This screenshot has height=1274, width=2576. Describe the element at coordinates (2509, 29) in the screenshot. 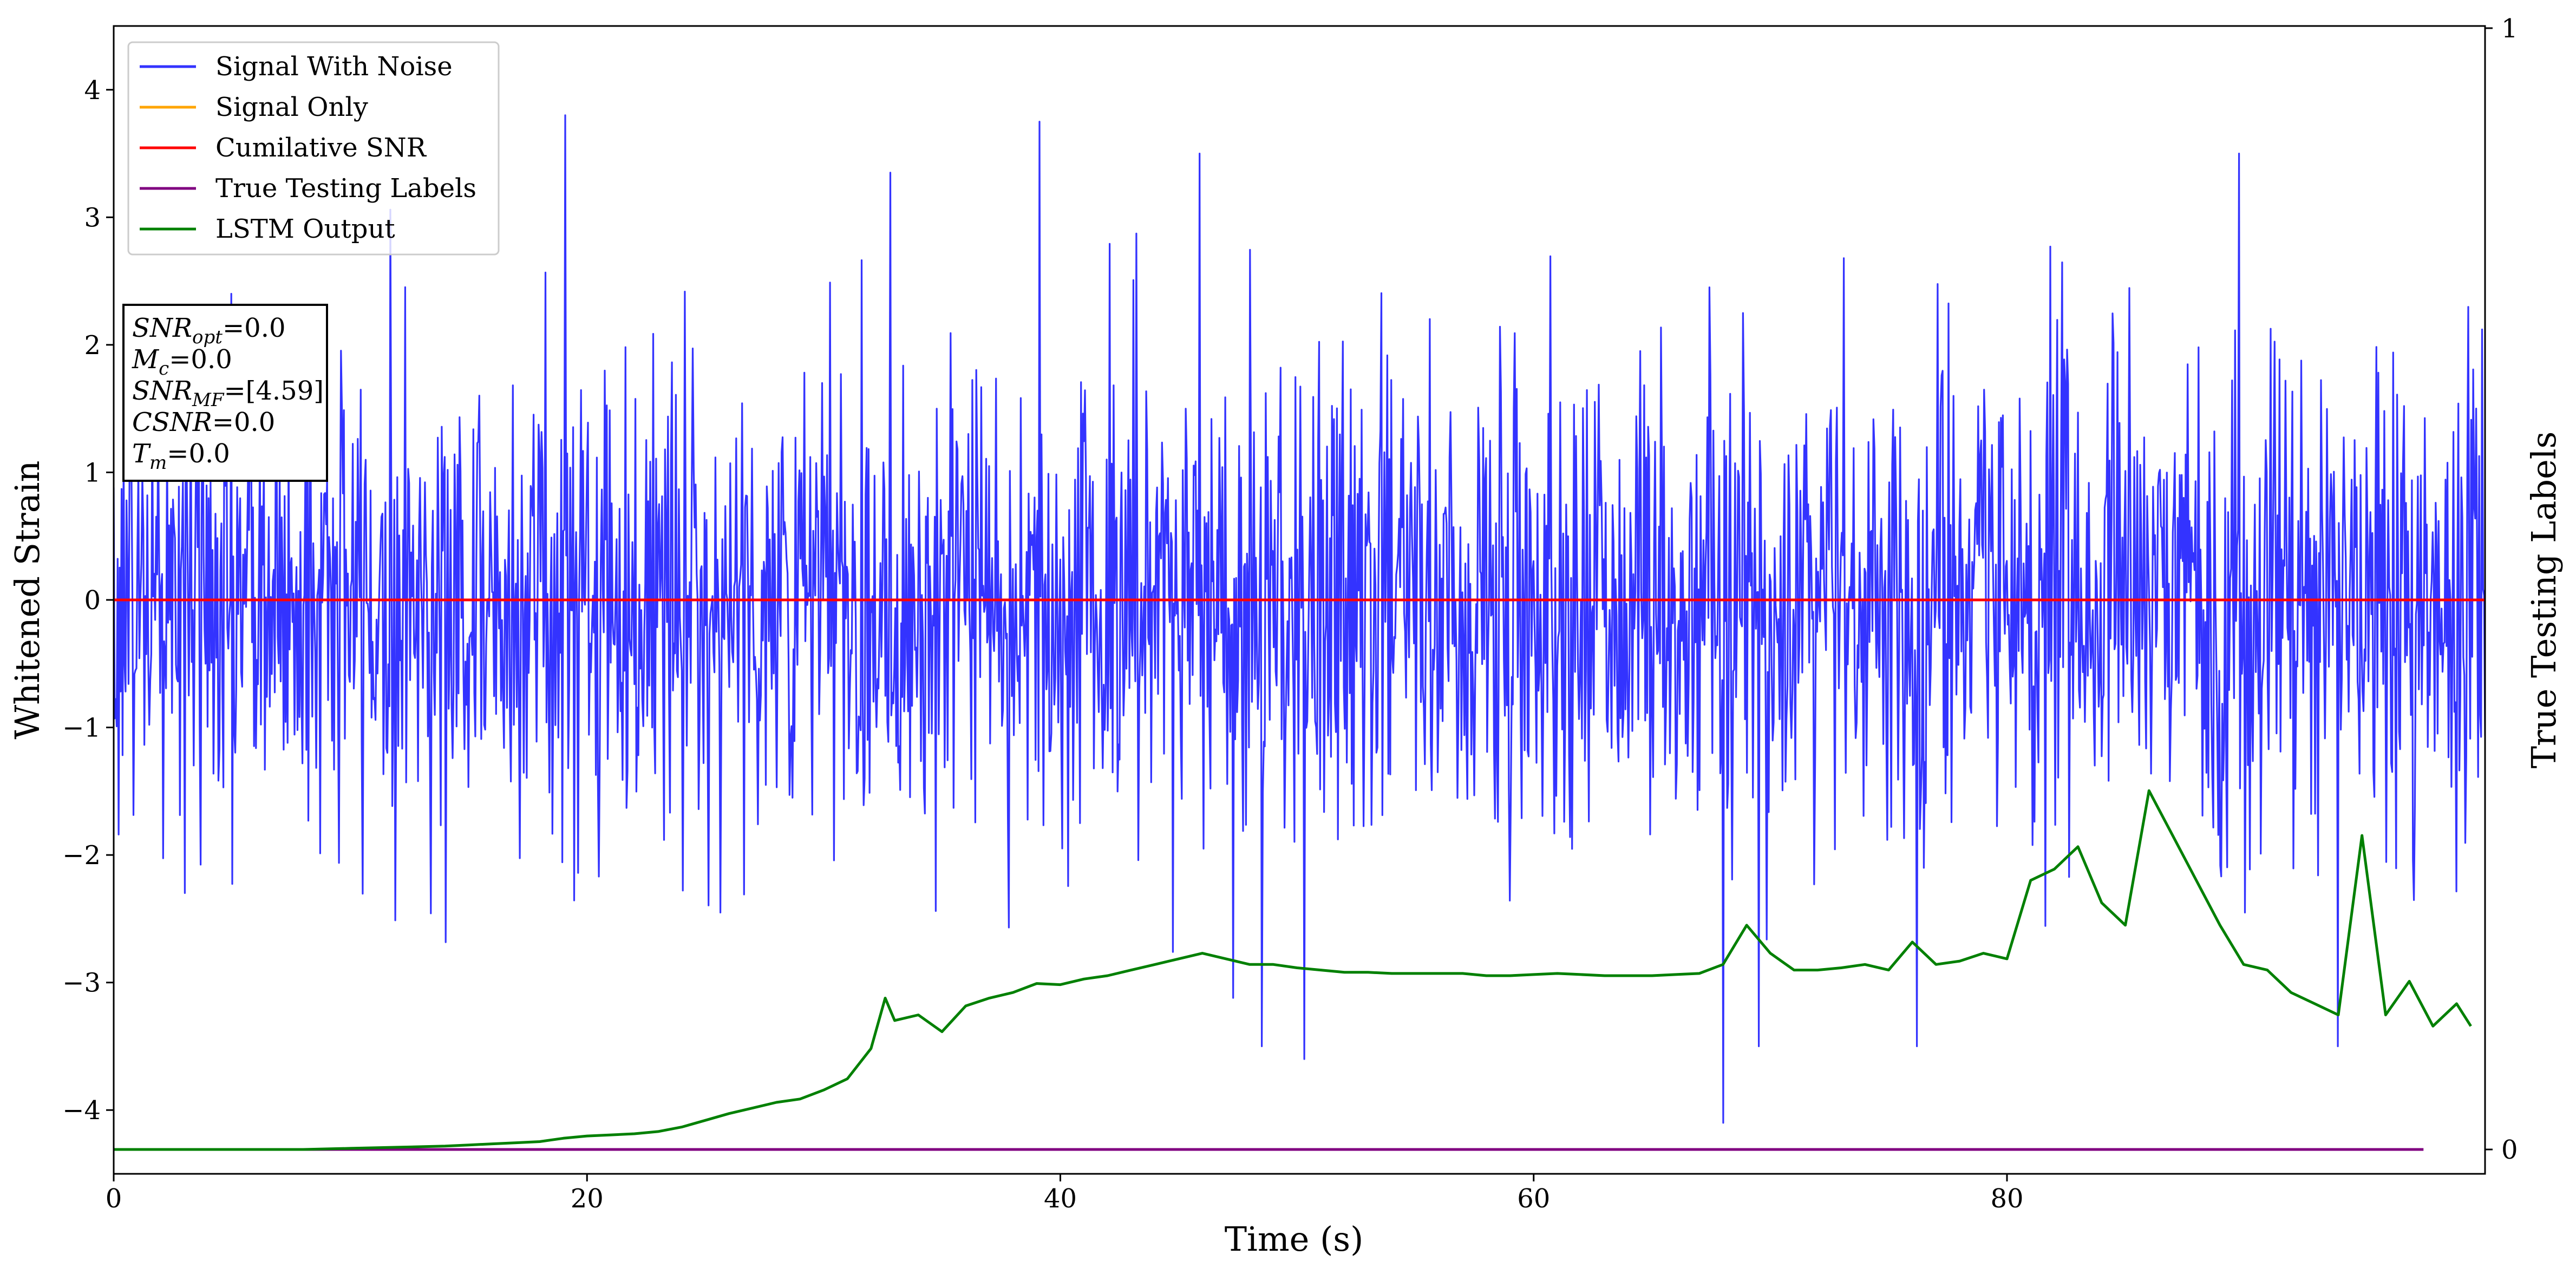

I see `y2-tick-label: 1` at that location.